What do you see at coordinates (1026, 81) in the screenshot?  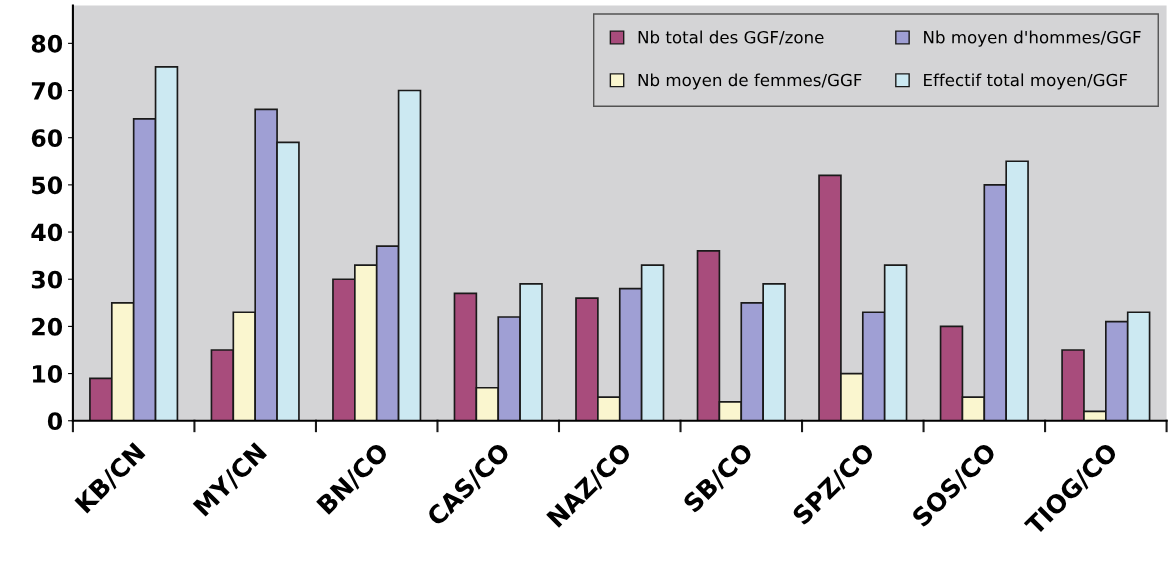 I see `legend-label: Effectif total moyen/GGF` at bounding box center [1026, 81].